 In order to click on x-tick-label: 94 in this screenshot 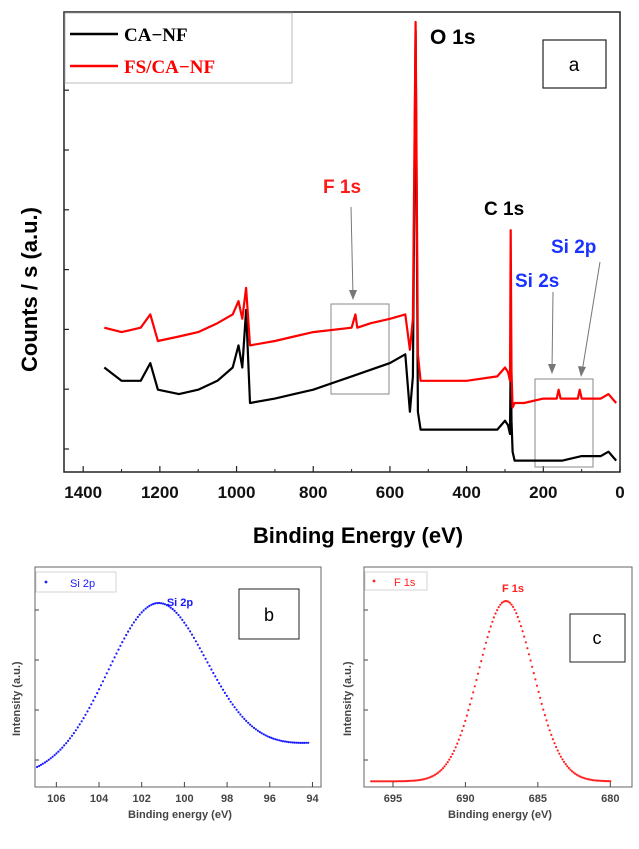, I will do `click(312, 799)`.